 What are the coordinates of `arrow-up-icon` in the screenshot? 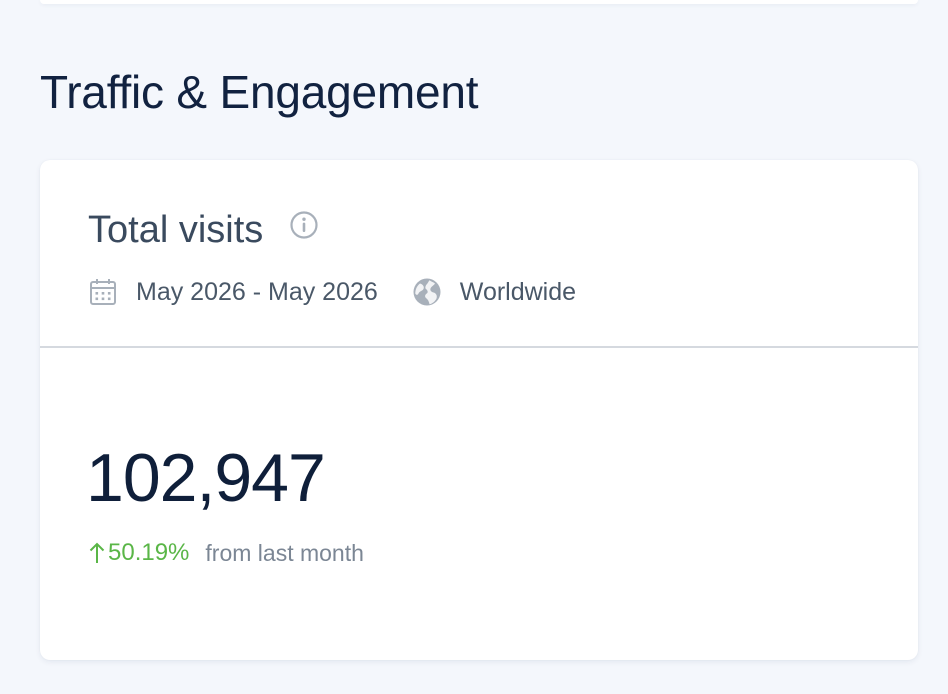 It's located at (97, 553).